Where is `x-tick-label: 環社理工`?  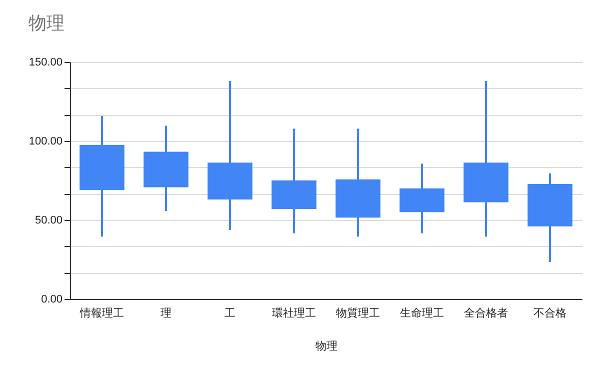 x-tick-label: 環社理工 is located at coordinates (294, 313).